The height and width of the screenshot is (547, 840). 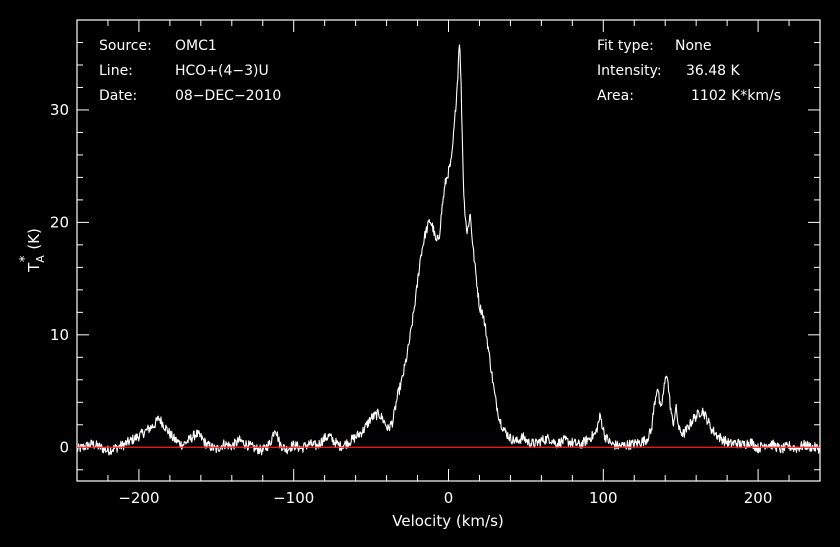 I want to click on y-axis-label: TA* (K), so click(x=32, y=250).